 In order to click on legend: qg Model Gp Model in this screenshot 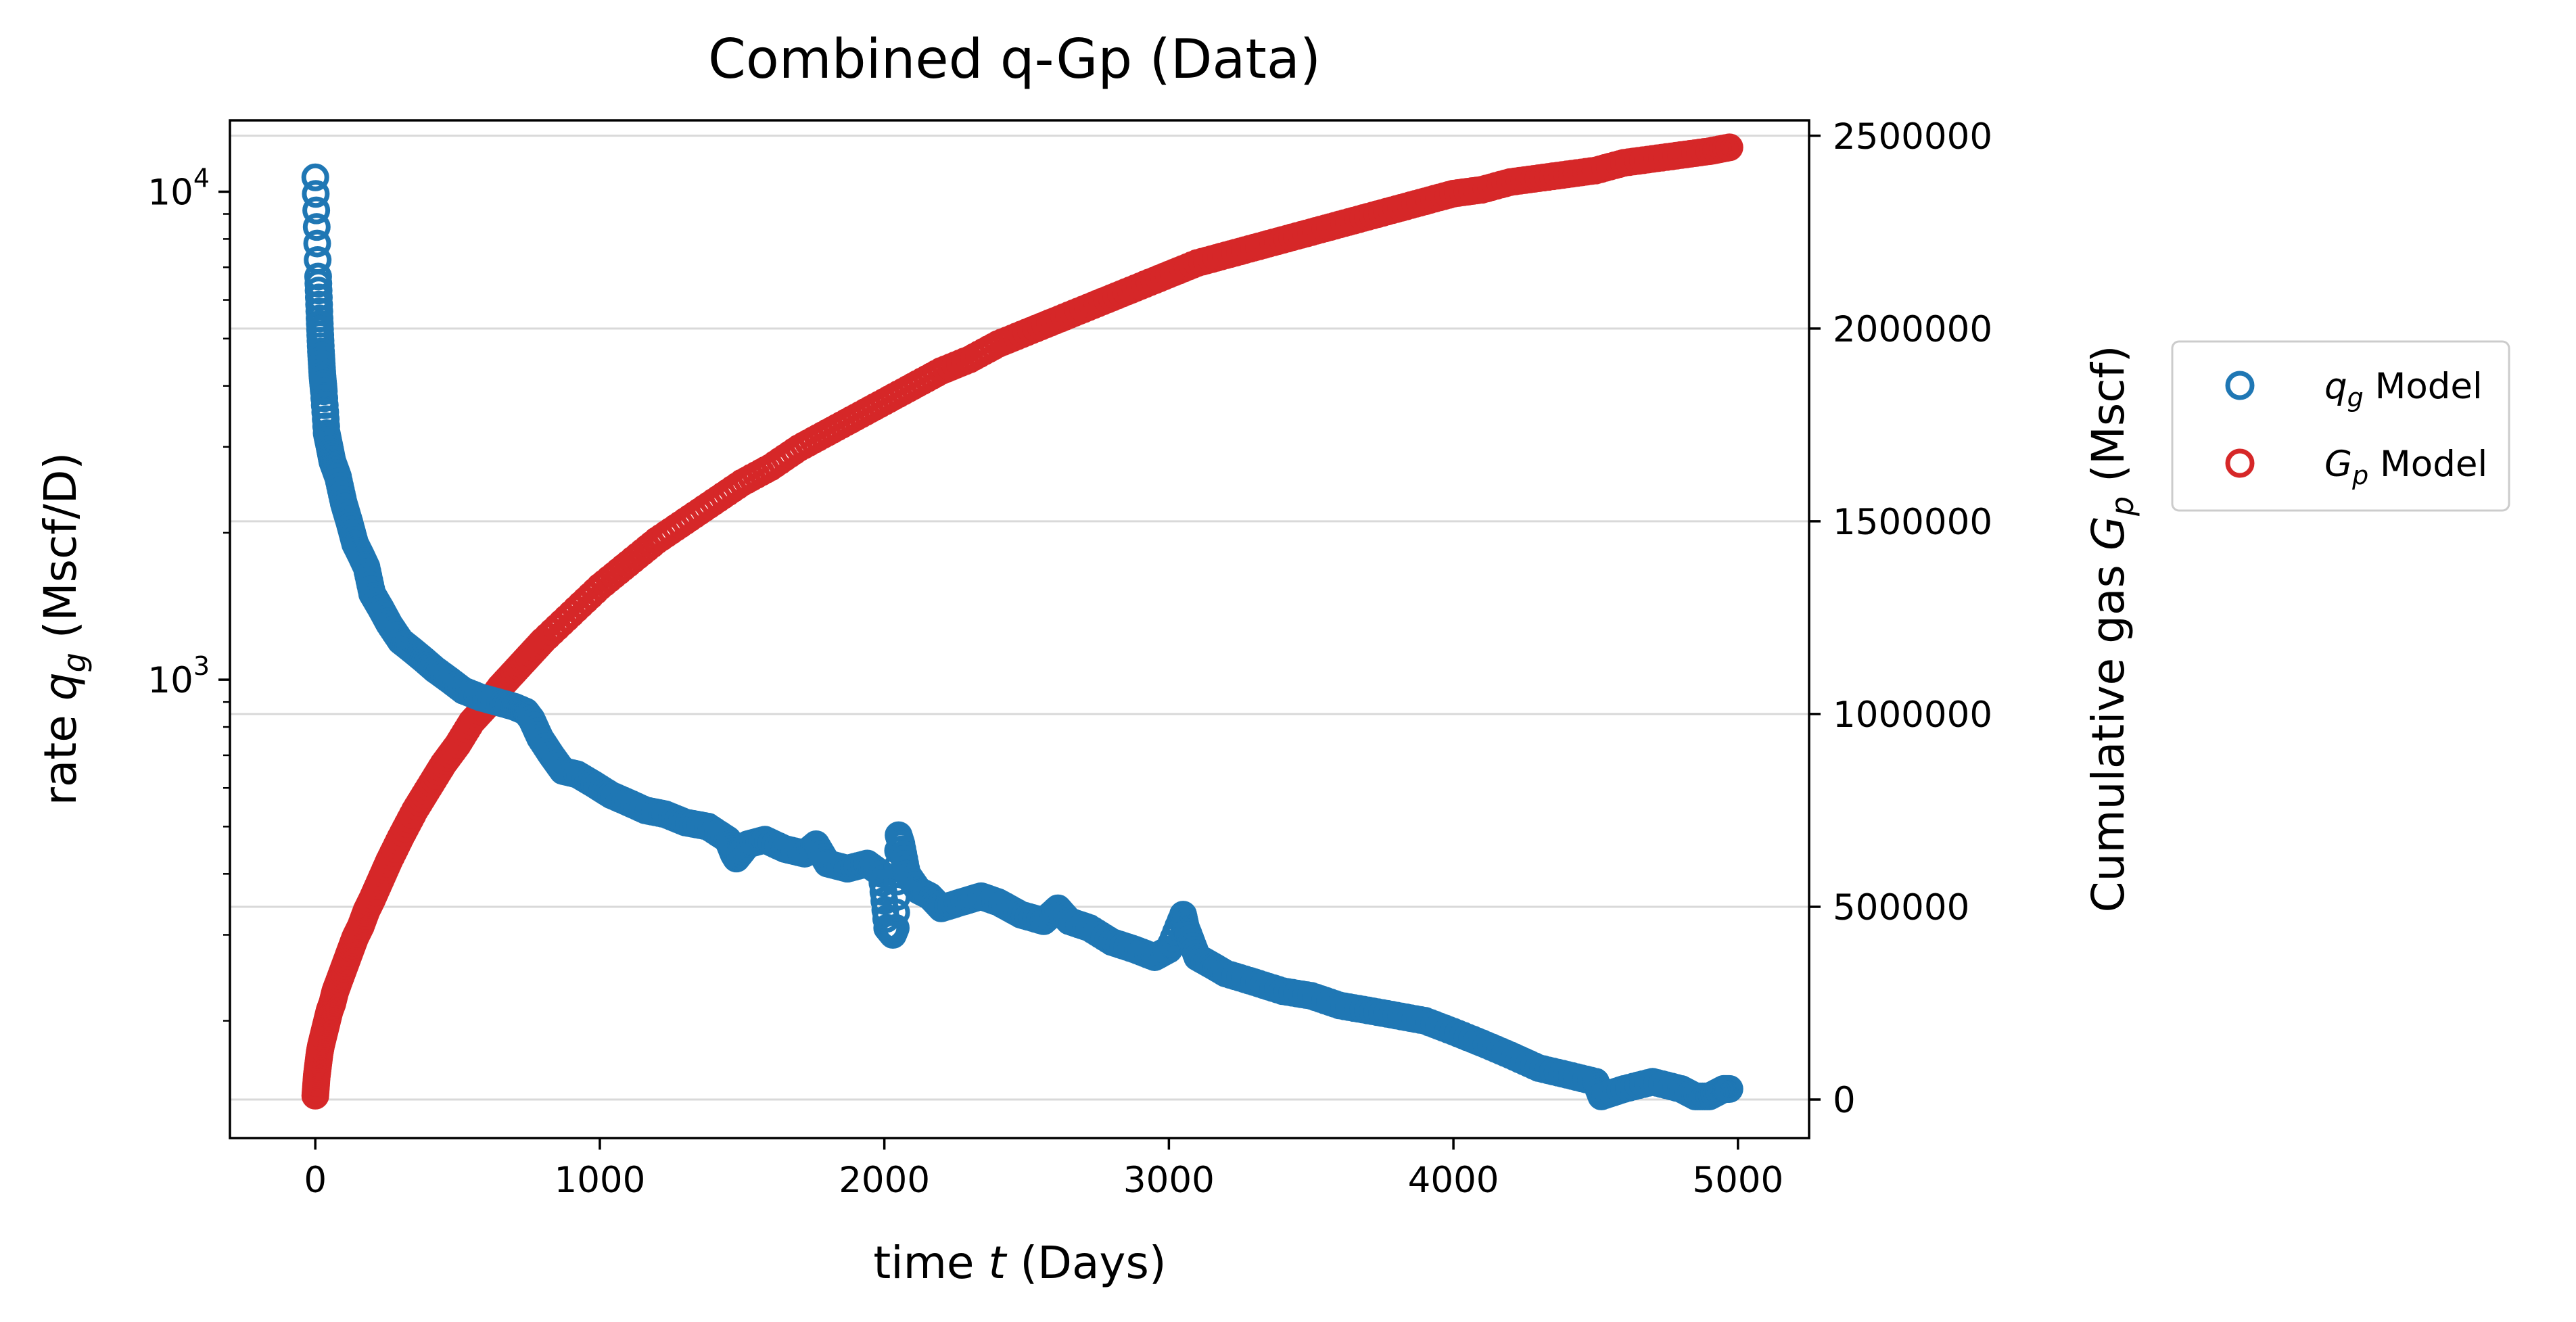, I will do `click(2340, 426)`.